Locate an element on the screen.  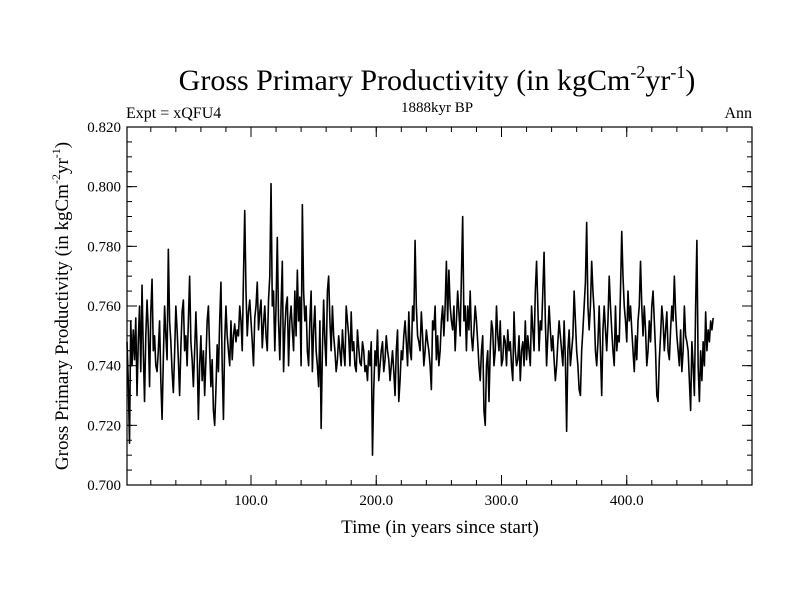
experiment-label: Expt = xQFU4 is located at coordinates (173, 113).